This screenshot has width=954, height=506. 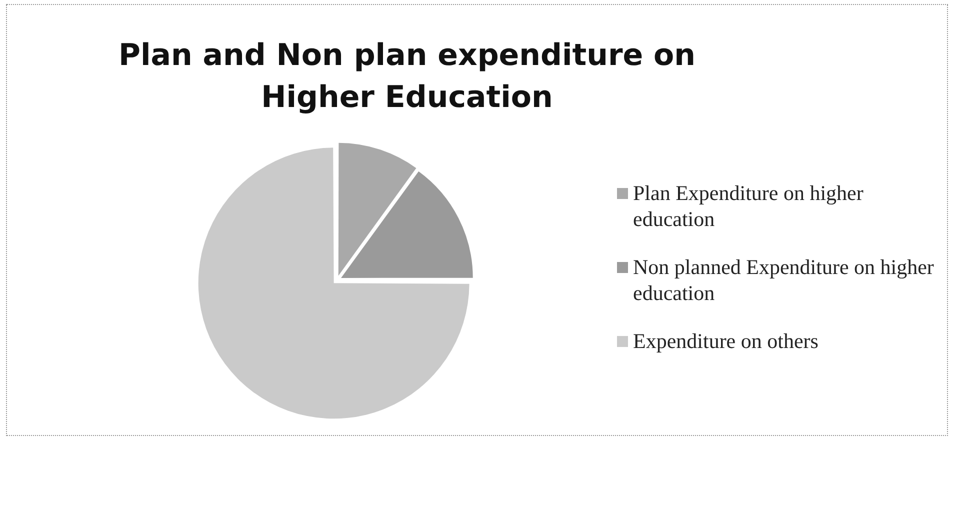 I want to click on legend-label: Plan Expenditure on higher education, so click(x=748, y=206).